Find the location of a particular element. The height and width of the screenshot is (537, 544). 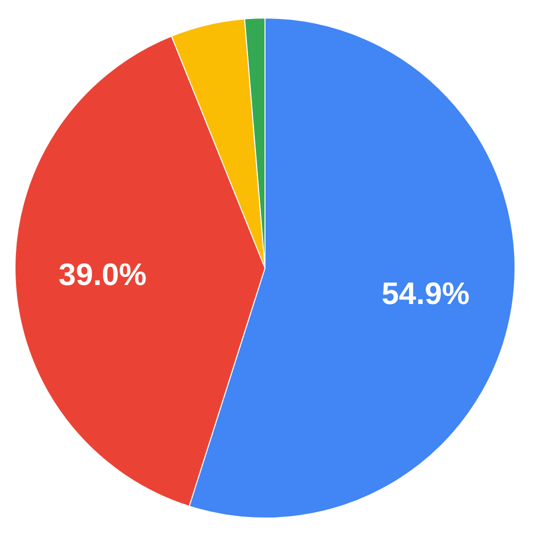

data-label: 39.0% is located at coordinates (102, 274).